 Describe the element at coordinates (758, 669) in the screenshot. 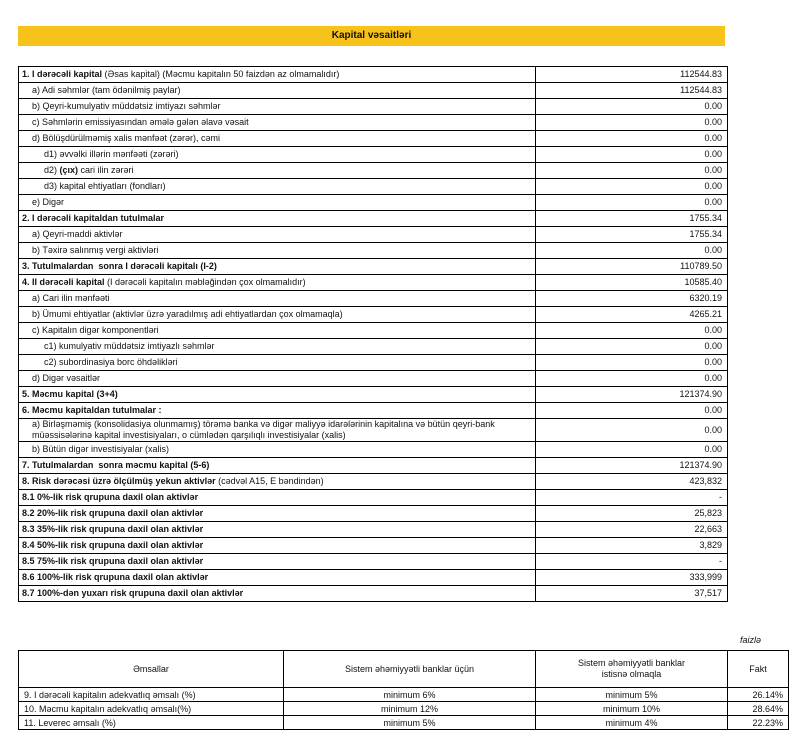

I see `column-header: Fakt` at that location.